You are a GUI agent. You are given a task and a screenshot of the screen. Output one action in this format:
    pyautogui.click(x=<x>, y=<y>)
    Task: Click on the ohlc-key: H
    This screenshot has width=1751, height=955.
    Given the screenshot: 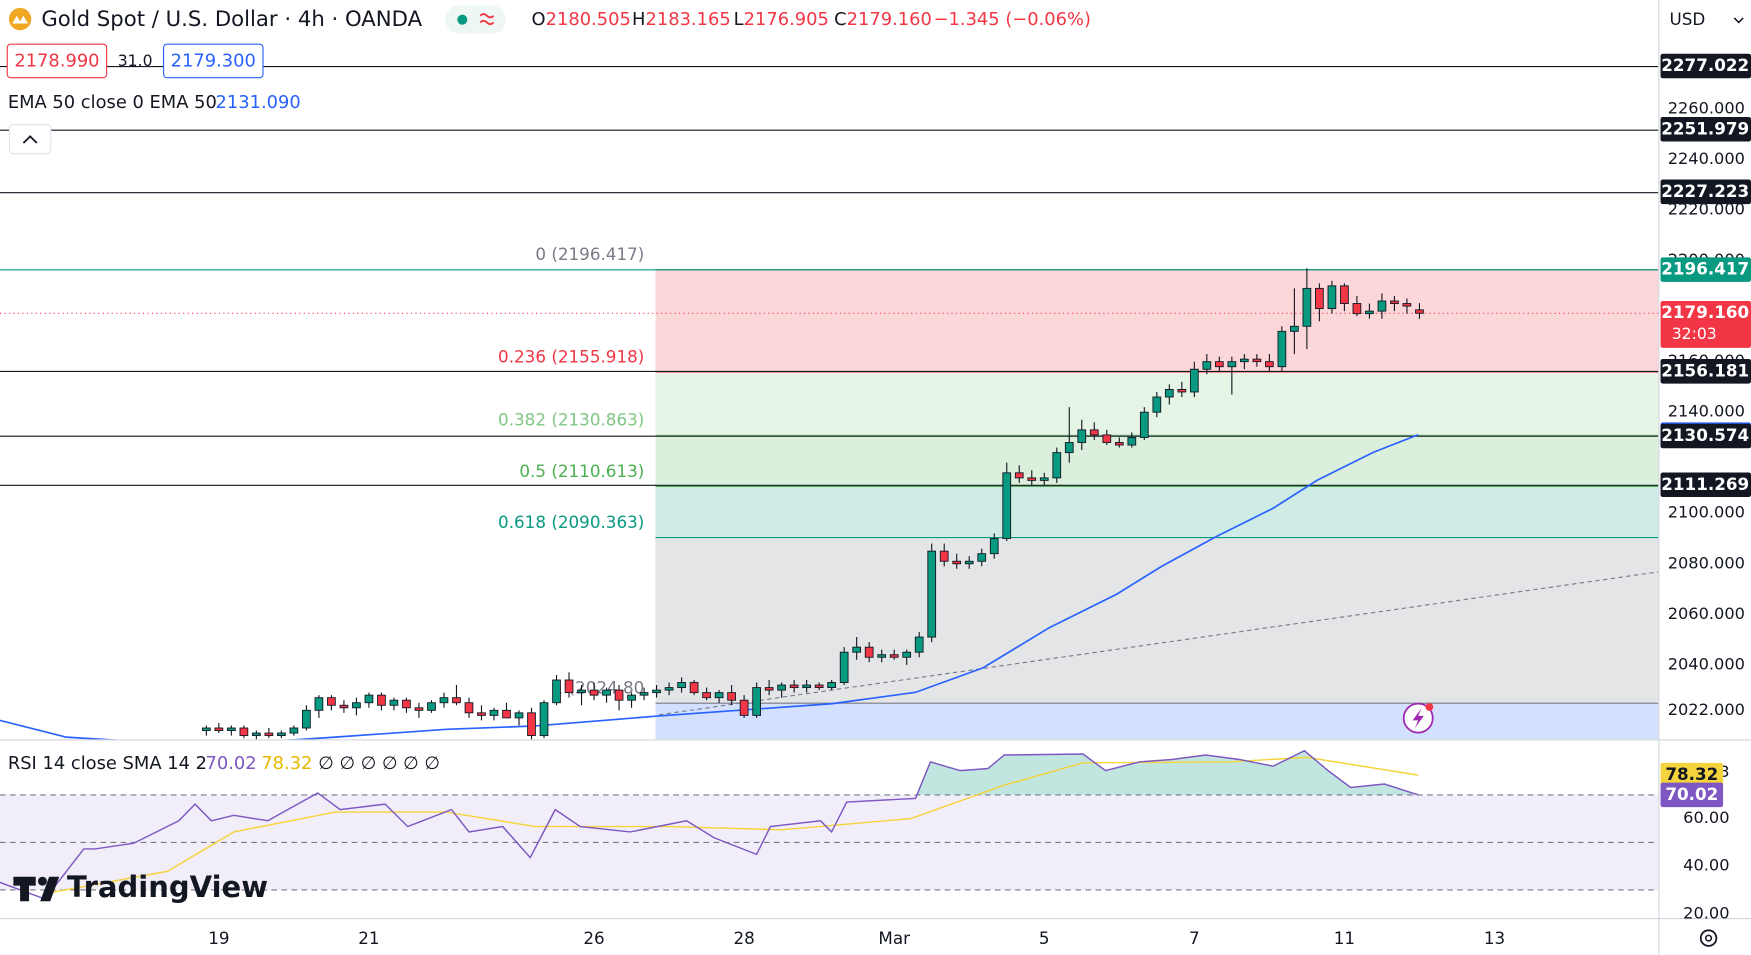 What is the action you would take?
    pyautogui.click(x=638, y=19)
    